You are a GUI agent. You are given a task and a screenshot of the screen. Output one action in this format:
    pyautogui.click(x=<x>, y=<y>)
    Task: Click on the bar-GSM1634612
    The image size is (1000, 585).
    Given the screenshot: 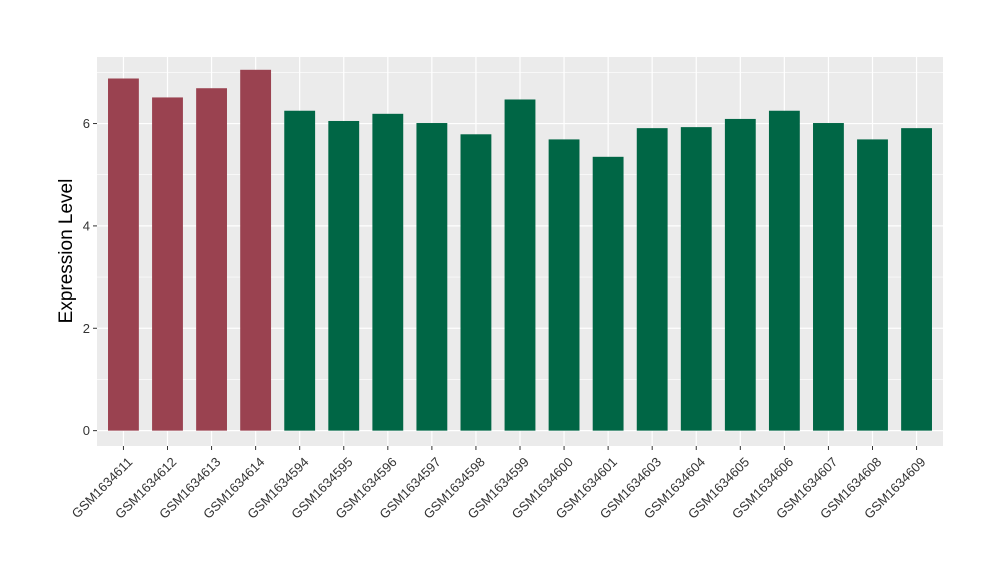 What is the action you would take?
    pyautogui.click(x=167, y=264)
    